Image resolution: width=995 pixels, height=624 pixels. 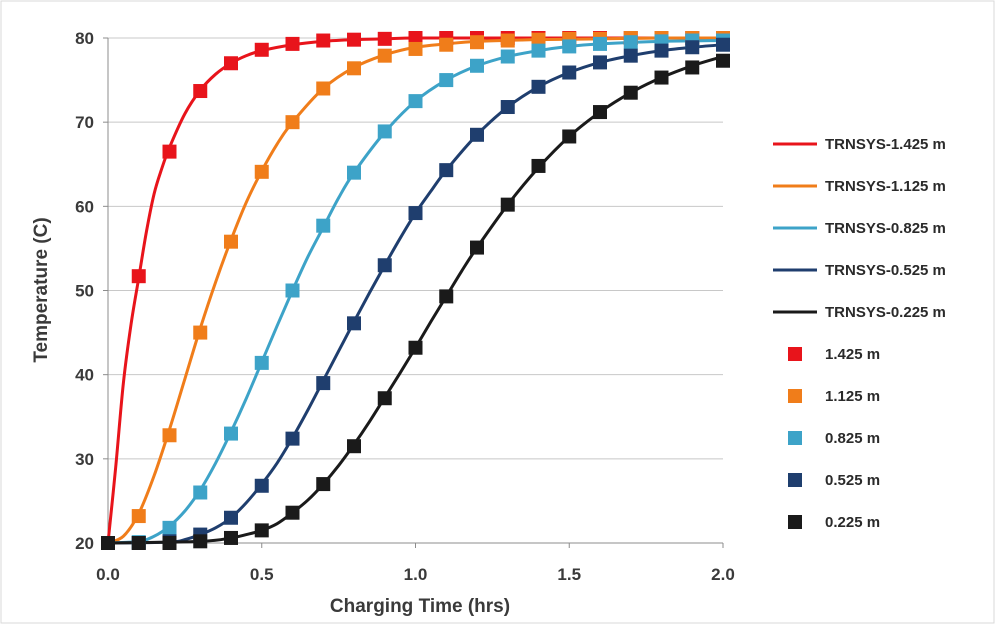 I want to click on legend-label-0-825-m: 0.825 m, so click(x=852, y=438).